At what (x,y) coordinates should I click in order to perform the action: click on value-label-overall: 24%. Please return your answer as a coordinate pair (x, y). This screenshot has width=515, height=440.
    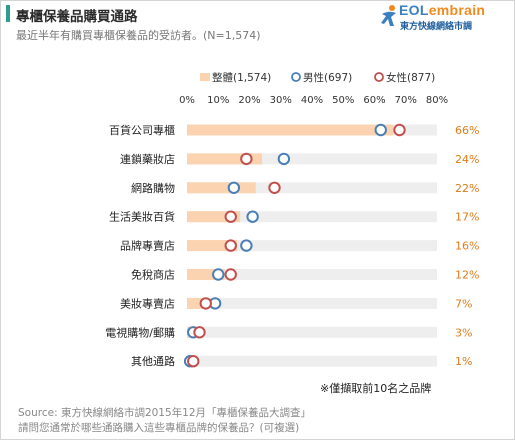
    Looking at the image, I should click on (467, 159).